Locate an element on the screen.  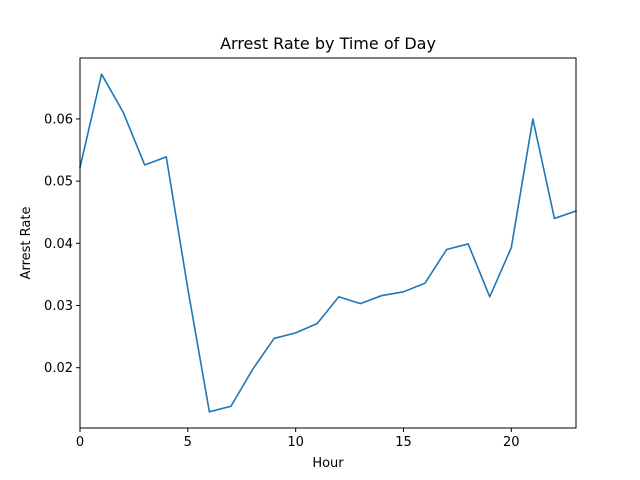
y-axis-label: Arrest Rate is located at coordinates (26, 243).